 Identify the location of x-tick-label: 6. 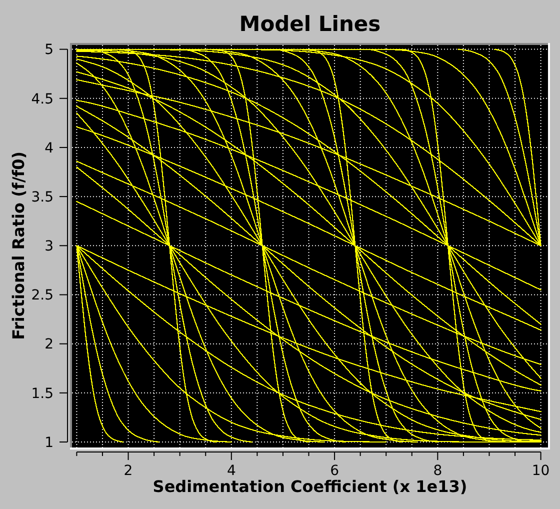
(335, 471).